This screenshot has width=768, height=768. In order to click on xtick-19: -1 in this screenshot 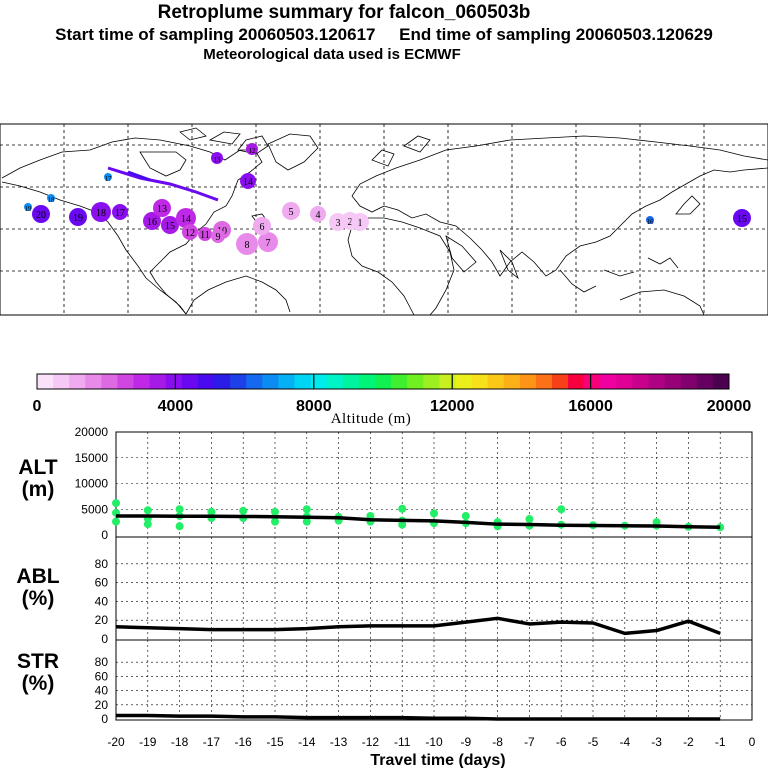, I will do `click(720, 742)`.